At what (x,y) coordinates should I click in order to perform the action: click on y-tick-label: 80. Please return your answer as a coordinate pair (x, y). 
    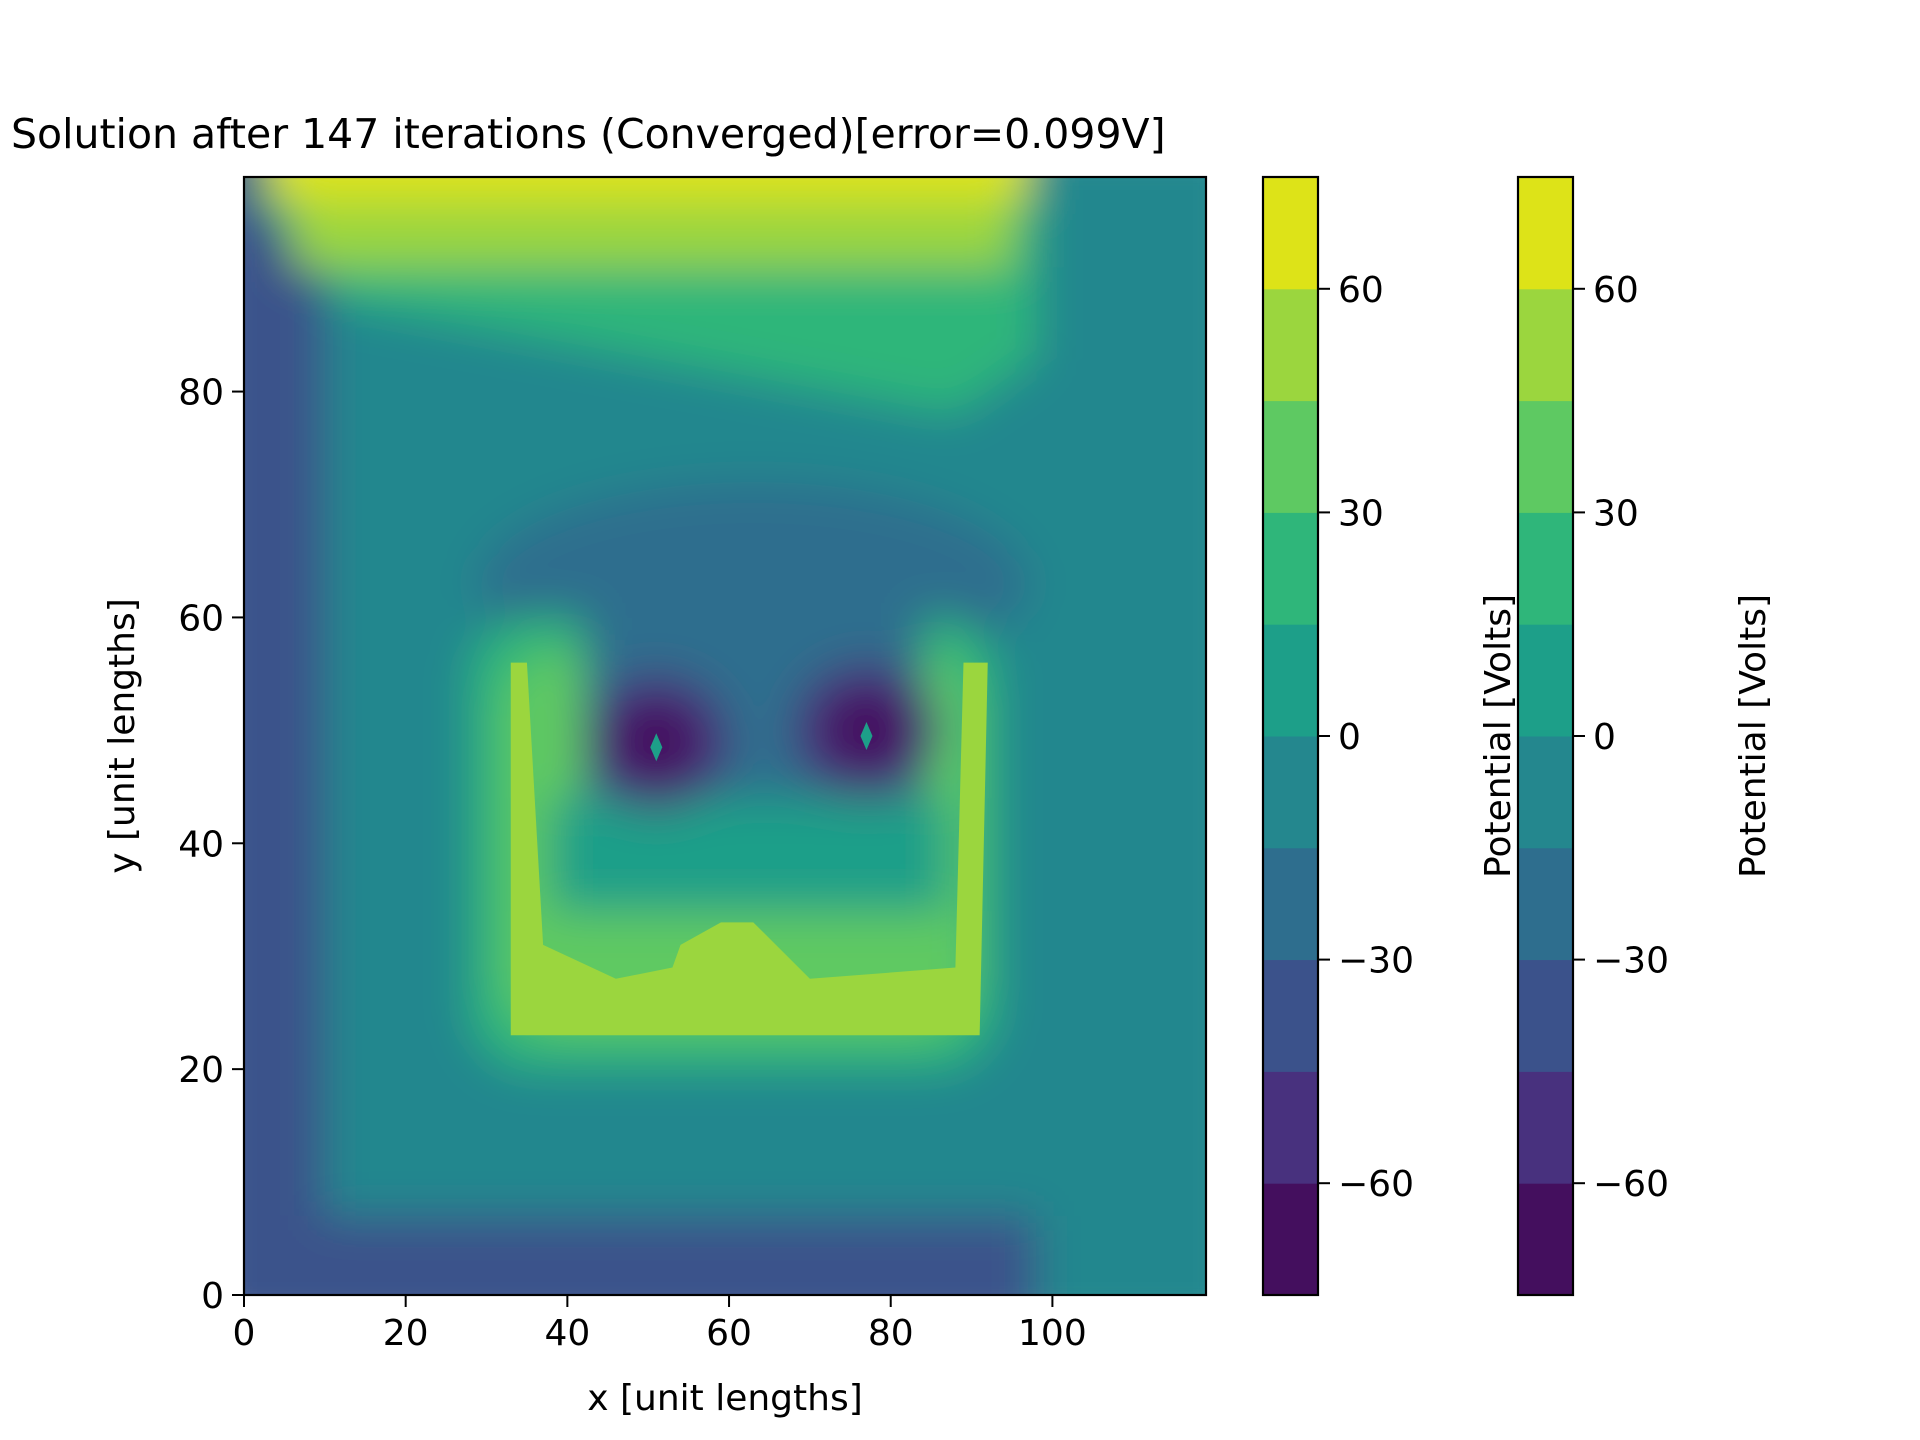
    Looking at the image, I should click on (201, 393).